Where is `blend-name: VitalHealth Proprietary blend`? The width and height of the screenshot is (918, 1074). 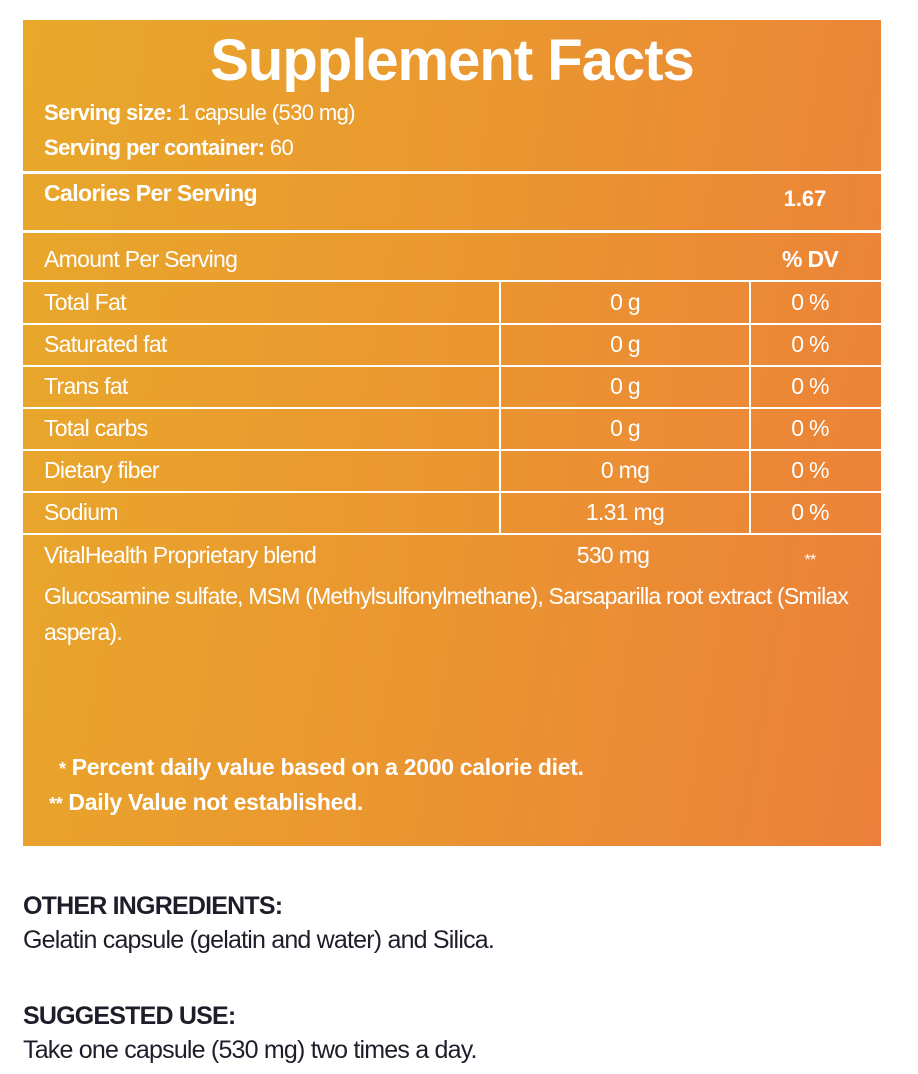
blend-name: VitalHealth Proprietary blend is located at coordinates (180, 555).